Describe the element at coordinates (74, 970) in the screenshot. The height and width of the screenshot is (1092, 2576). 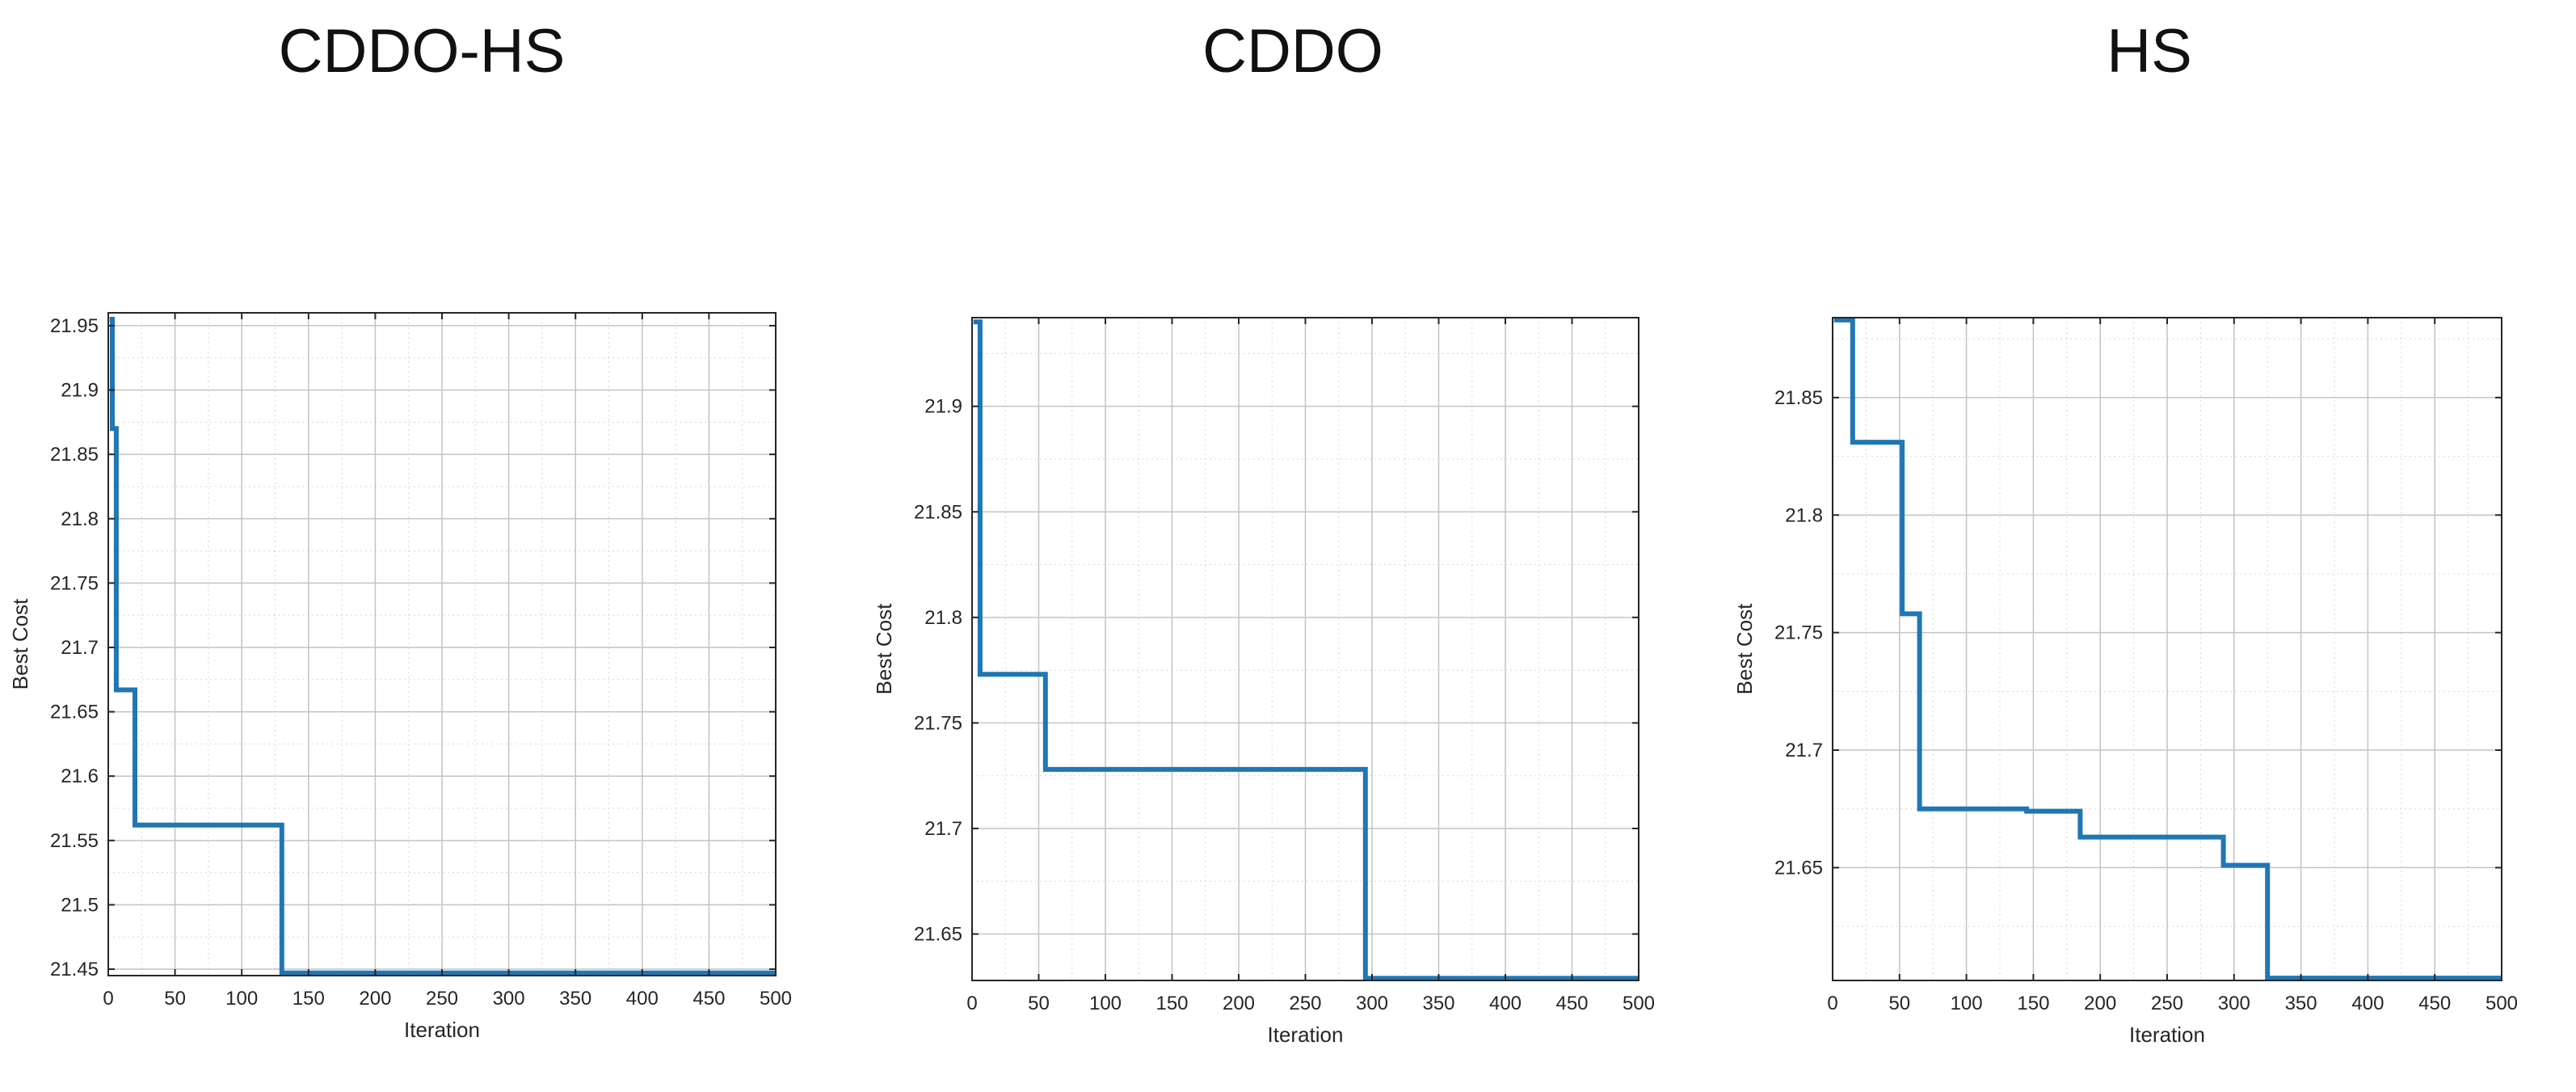
I see `y-tick-label: 21.45` at that location.